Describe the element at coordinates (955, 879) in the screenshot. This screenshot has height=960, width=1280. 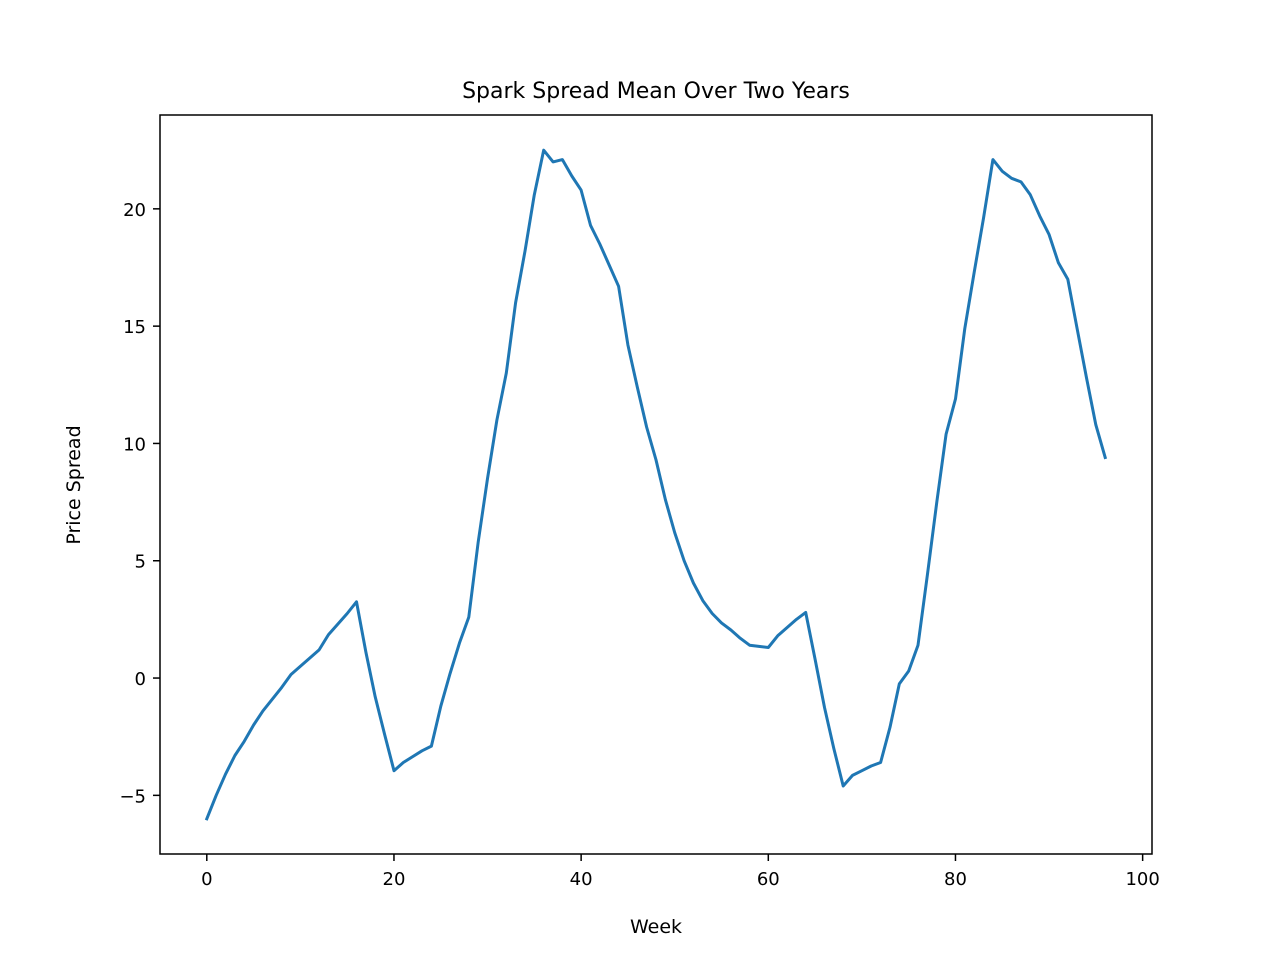
I see `x-tick-label: 80` at that location.